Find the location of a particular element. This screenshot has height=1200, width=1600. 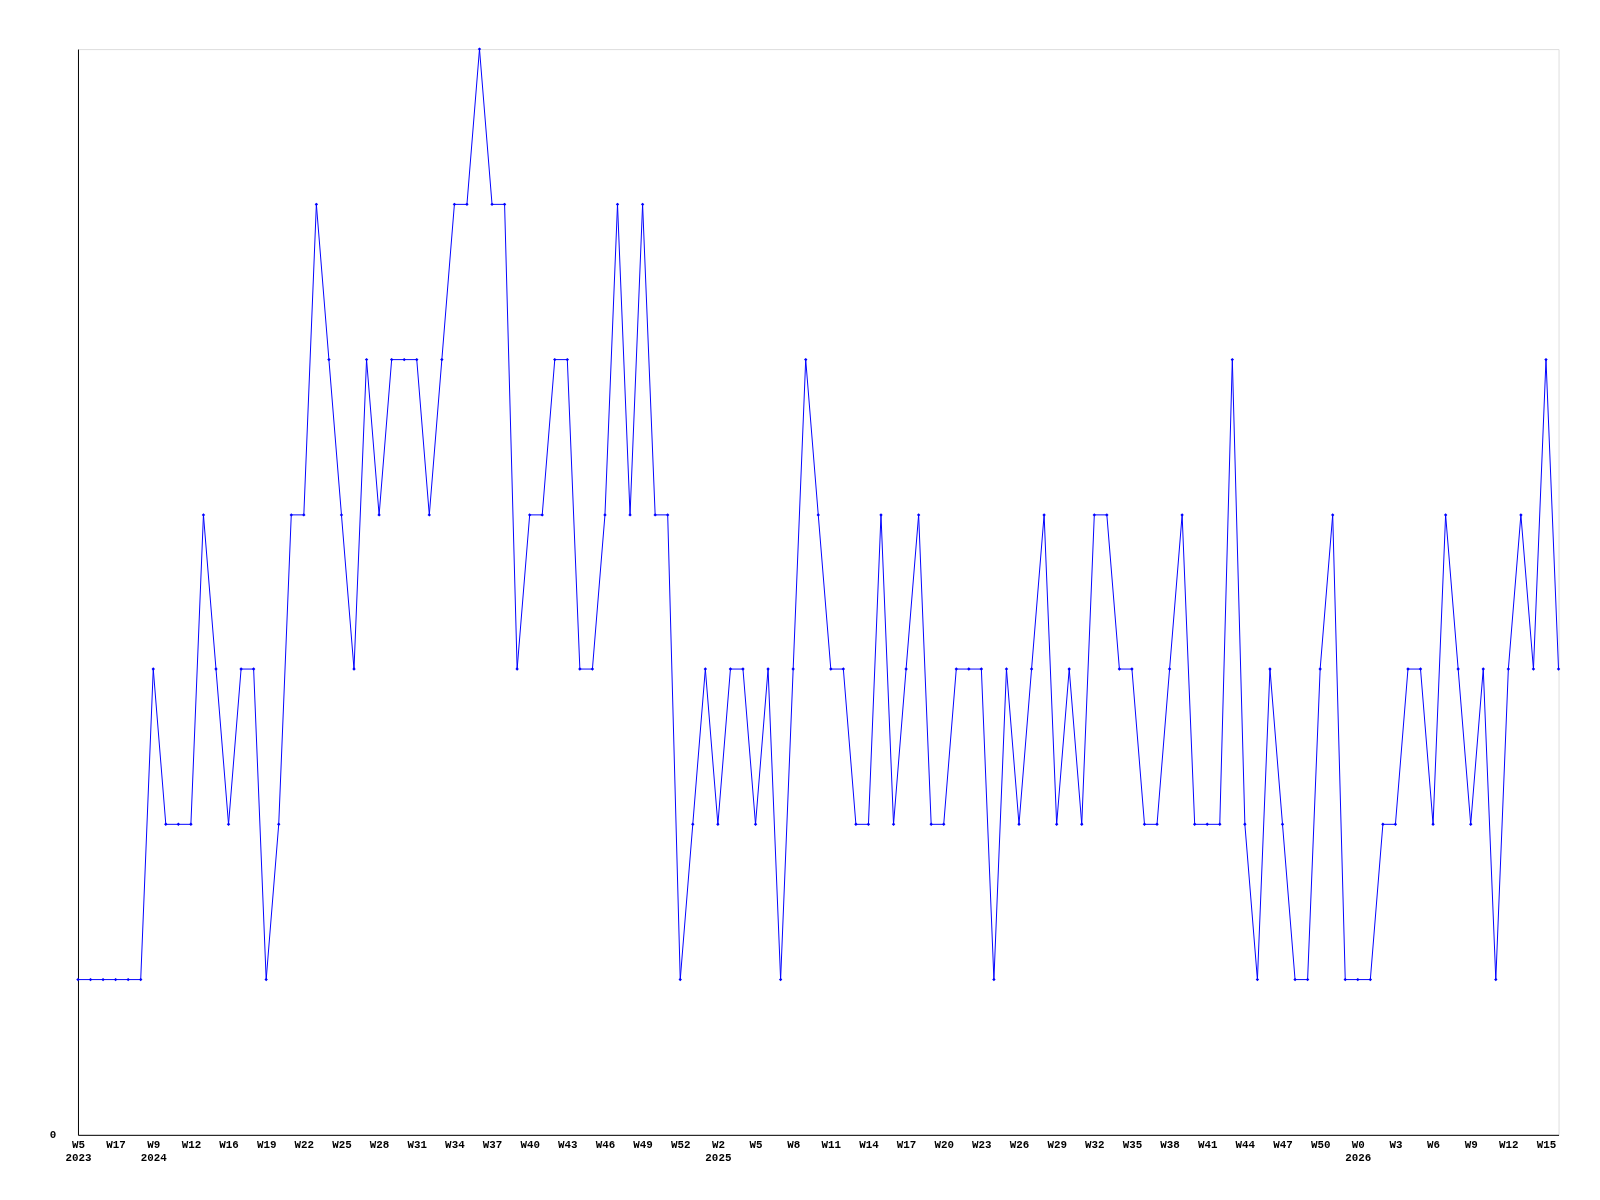

x-tick-label: W14 is located at coordinates (869, 1145).